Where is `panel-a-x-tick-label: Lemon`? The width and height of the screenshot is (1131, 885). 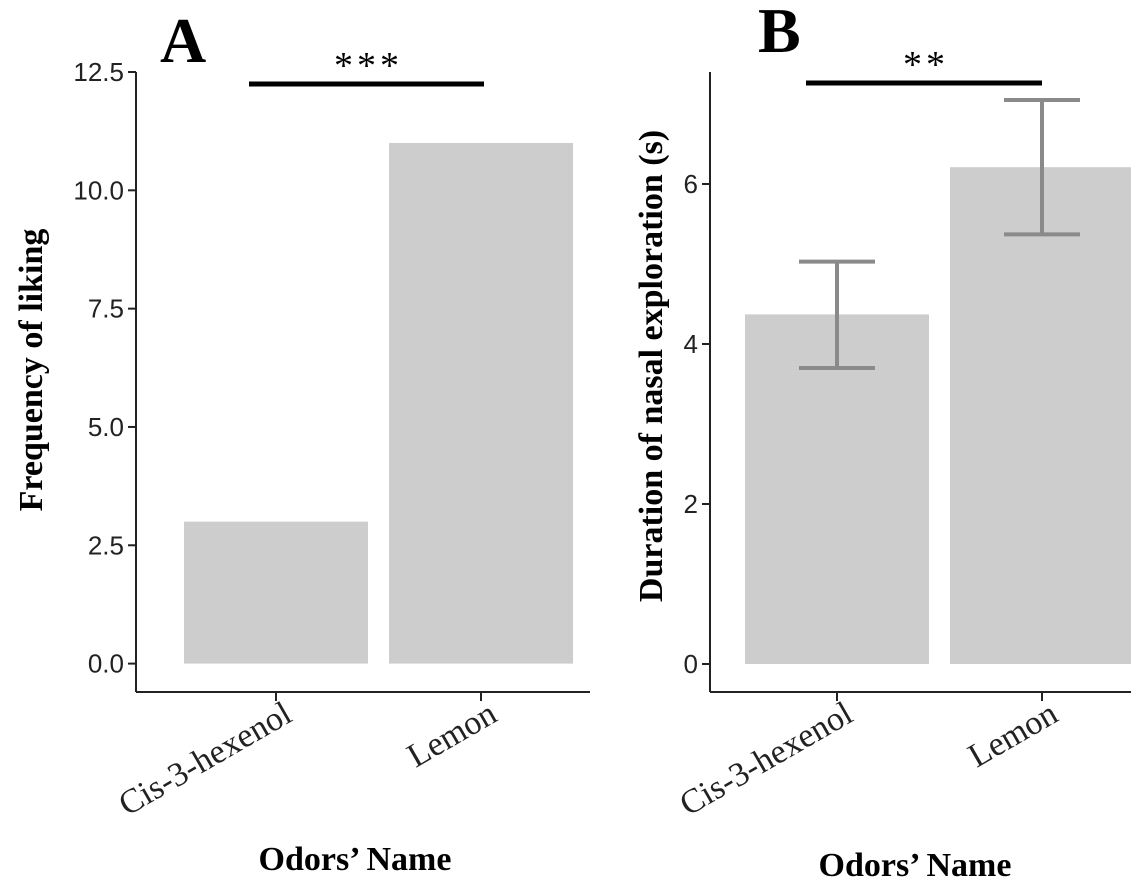
panel-a-x-tick-label: Lemon is located at coordinates (452, 735).